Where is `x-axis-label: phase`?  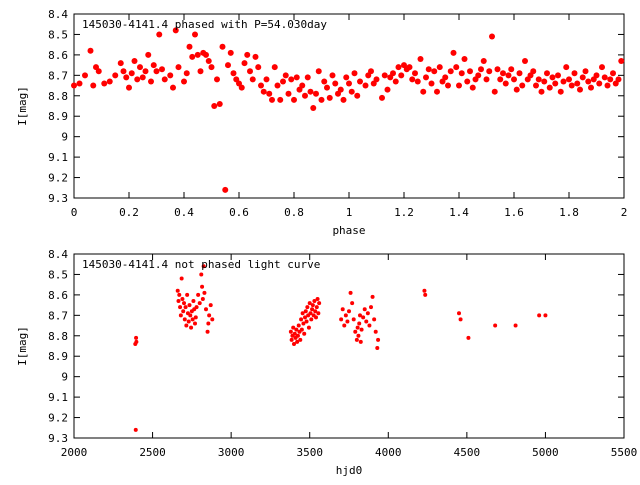 x-axis-label: phase is located at coordinates (348, 230).